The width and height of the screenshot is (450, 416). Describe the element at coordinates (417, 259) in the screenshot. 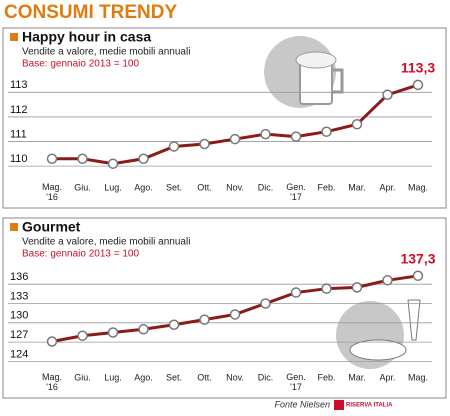

I see `value-label: 137,3` at that location.